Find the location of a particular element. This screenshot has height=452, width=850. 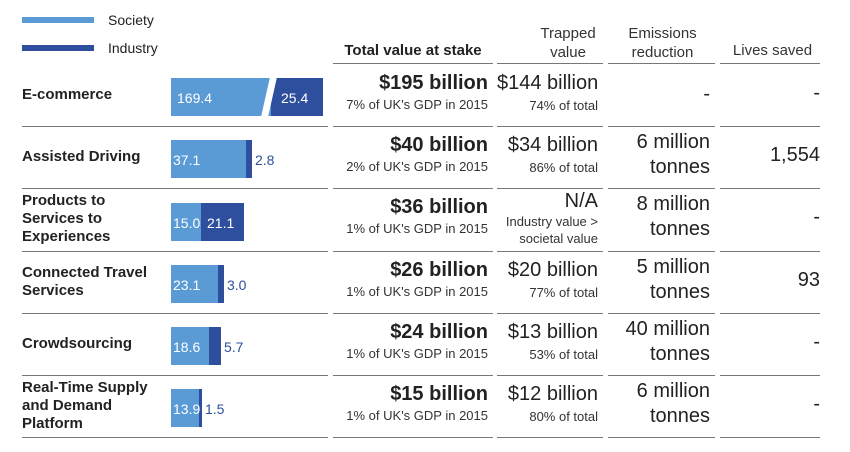

header-lives-saved: Lives saved is located at coordinates (772, 50).